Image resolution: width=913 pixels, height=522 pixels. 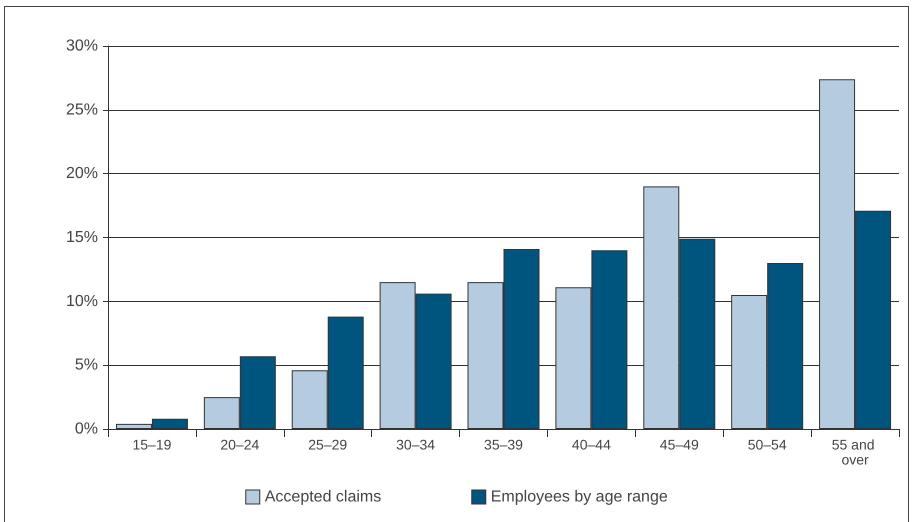 I want to click on x-tick-label: 50–54, so click(x=767, y=444).